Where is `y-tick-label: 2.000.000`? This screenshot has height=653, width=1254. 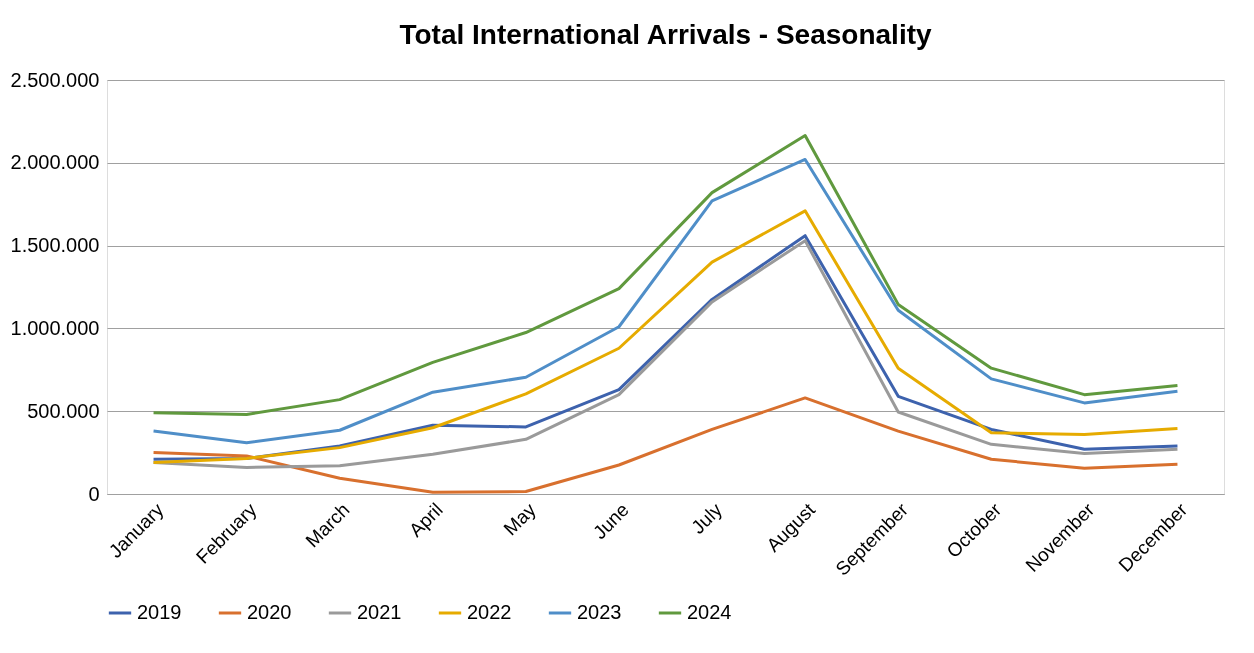
y-tick-label: 2.000.000 is located at coordinates (55, 162).